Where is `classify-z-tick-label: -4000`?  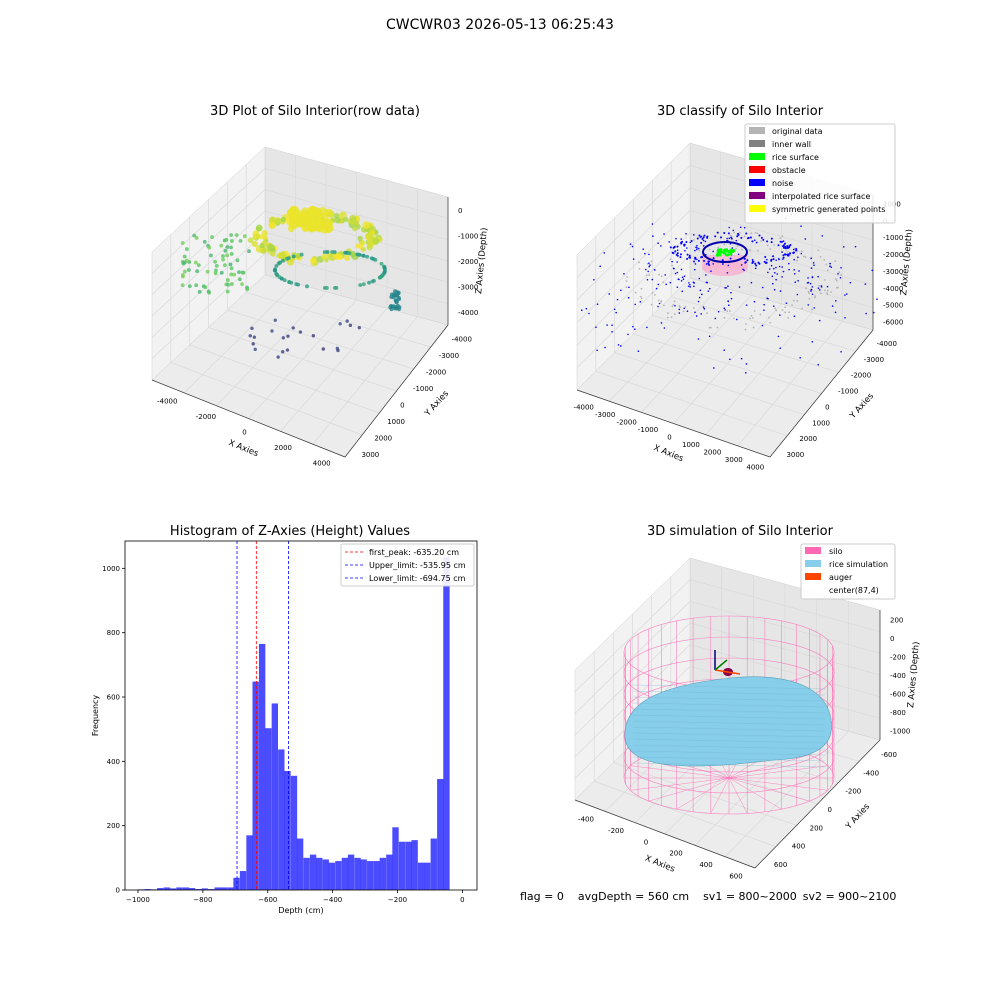
classify-z-tick-label: -4000 is located at coordinates (893, 289).